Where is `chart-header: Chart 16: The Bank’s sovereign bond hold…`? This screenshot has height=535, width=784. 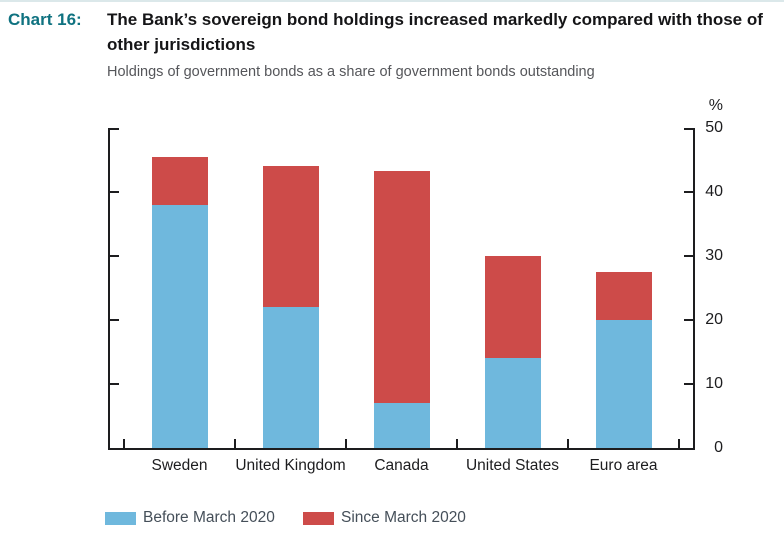 chart-header: Chart 16: The Bank’s sovereign bond hold… is located at coordinates (392, 44).